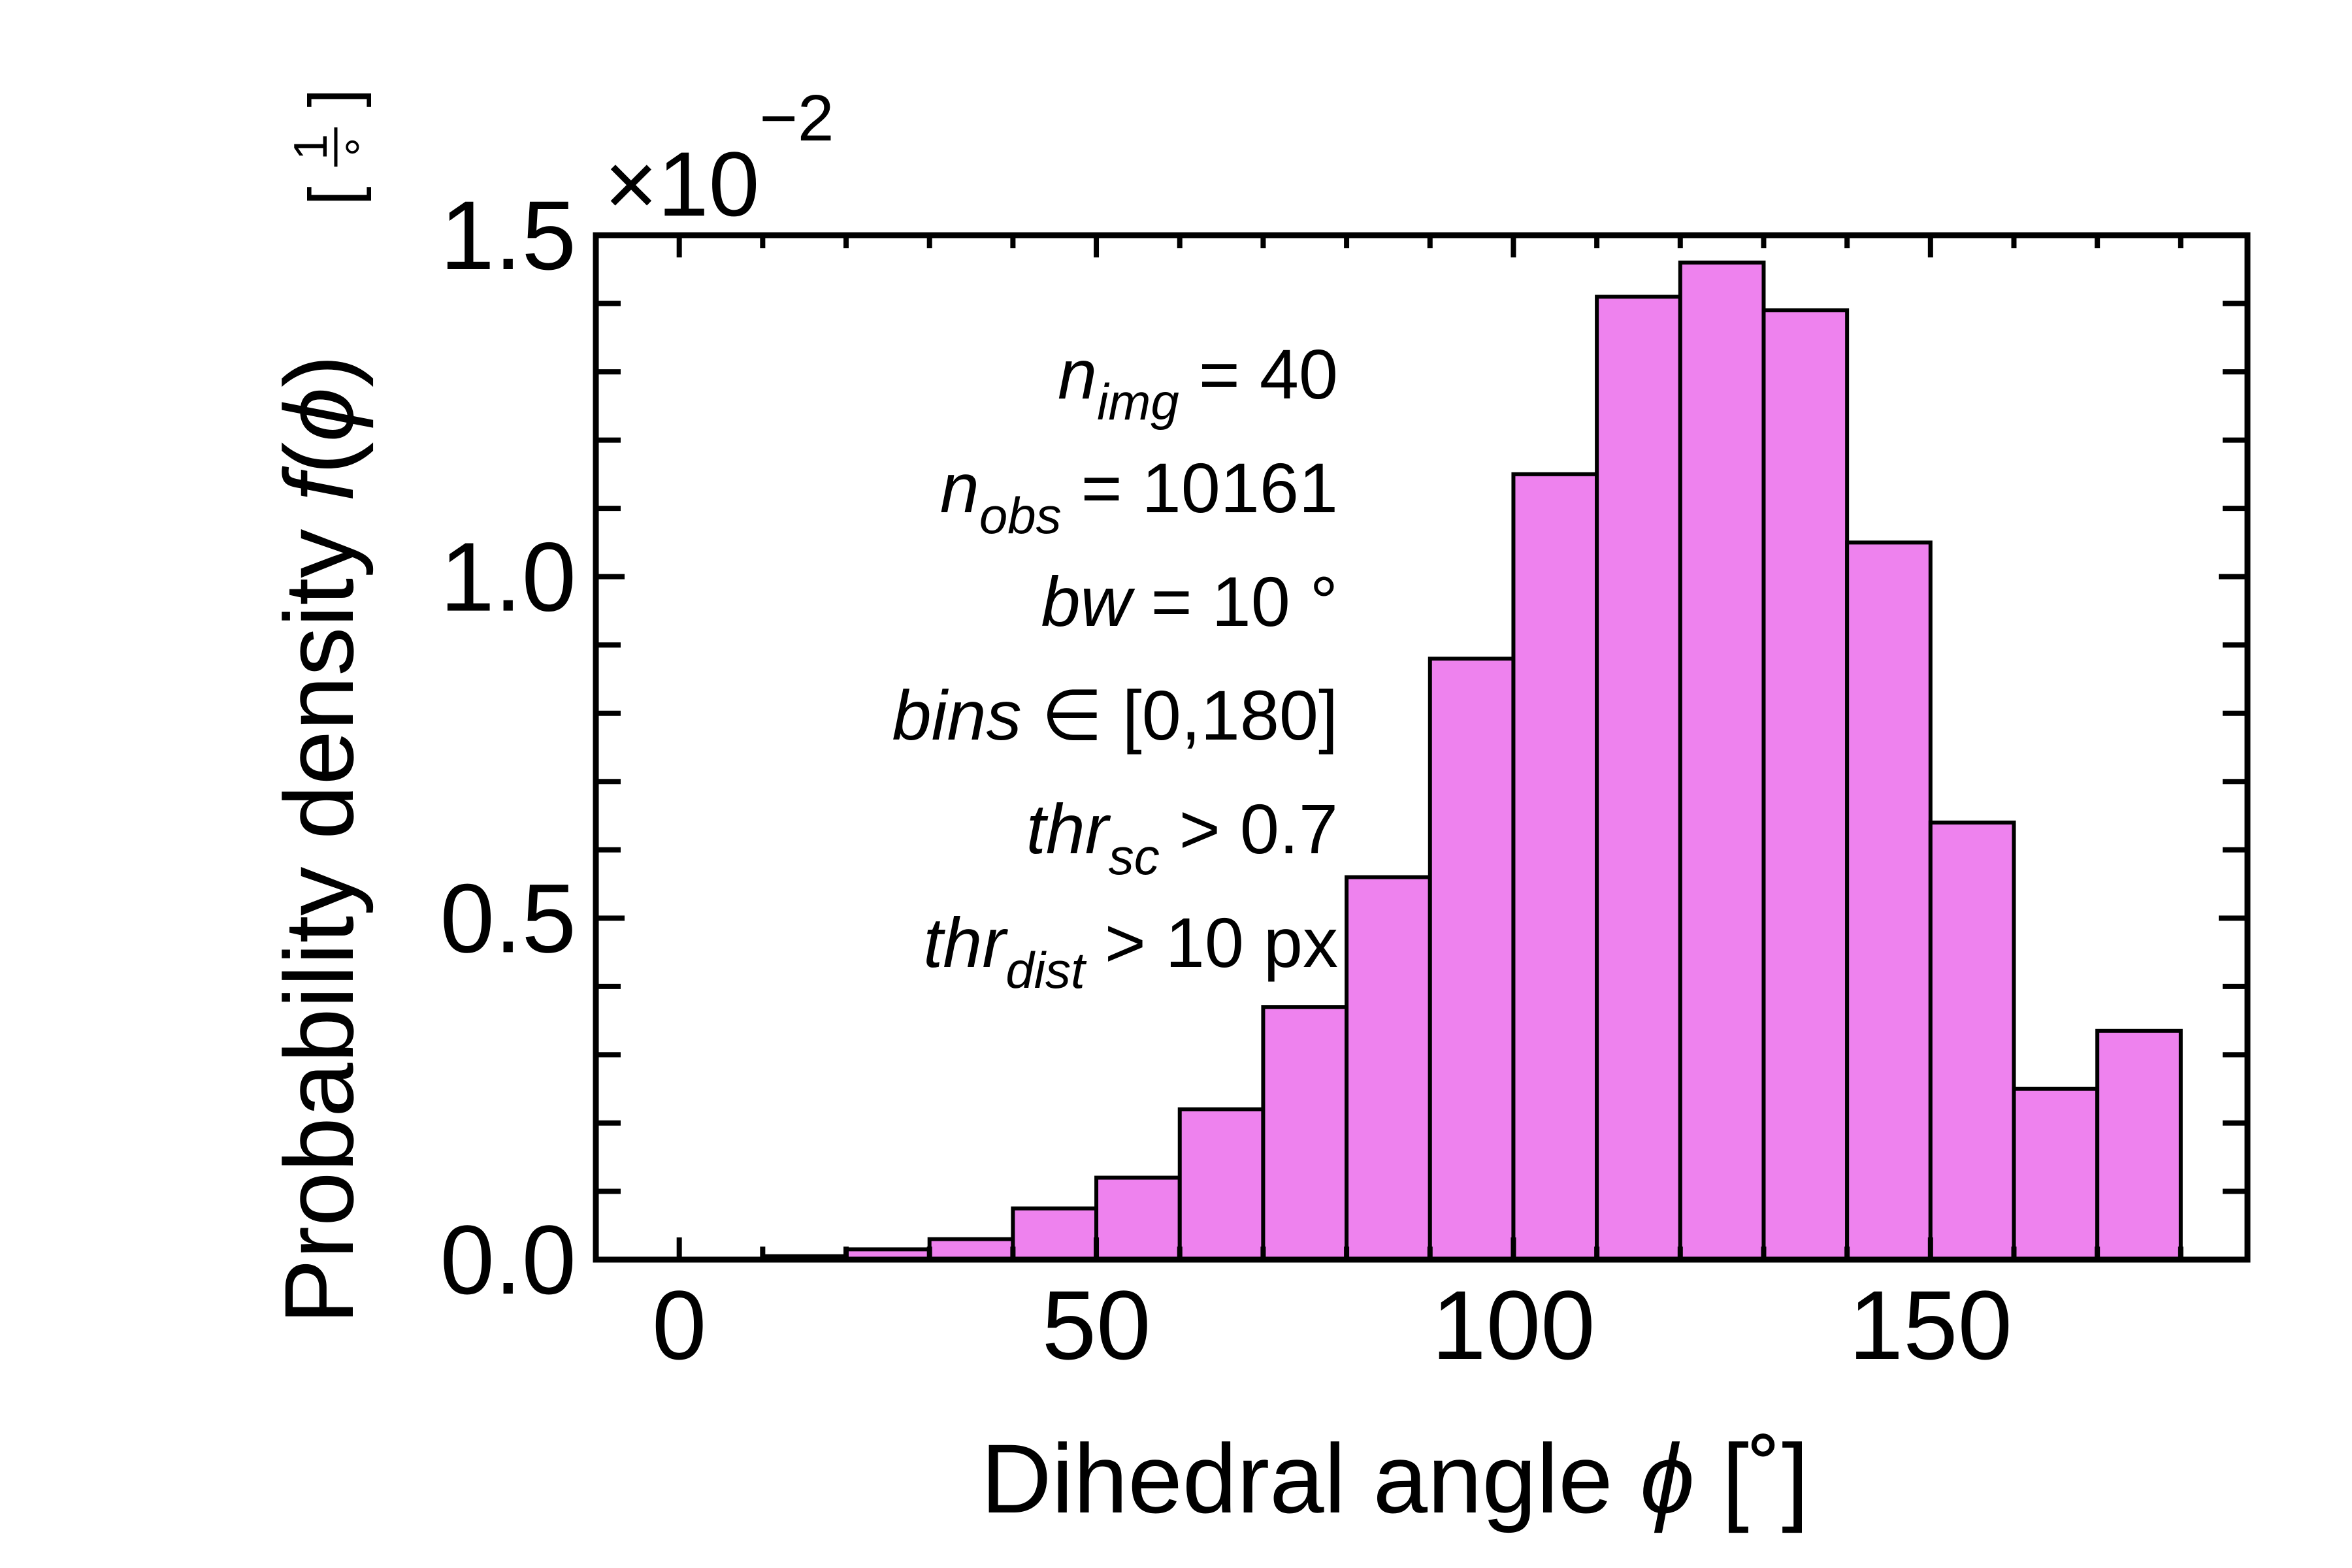  I want to click on annotation-symbol: bins, so click(957, 715).